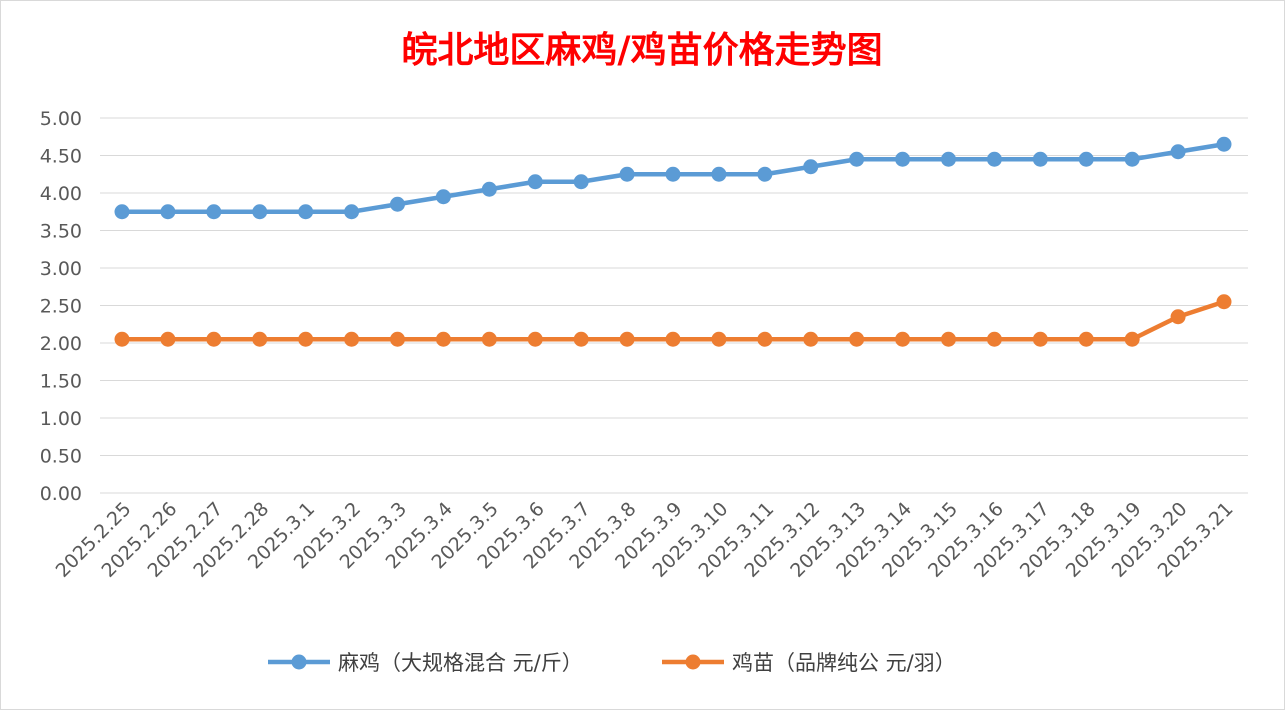  What do you see at coordinates (61, 269) in the screenshot?
I see `y-tick-label: 3.00` at bounding box center [61, 269].